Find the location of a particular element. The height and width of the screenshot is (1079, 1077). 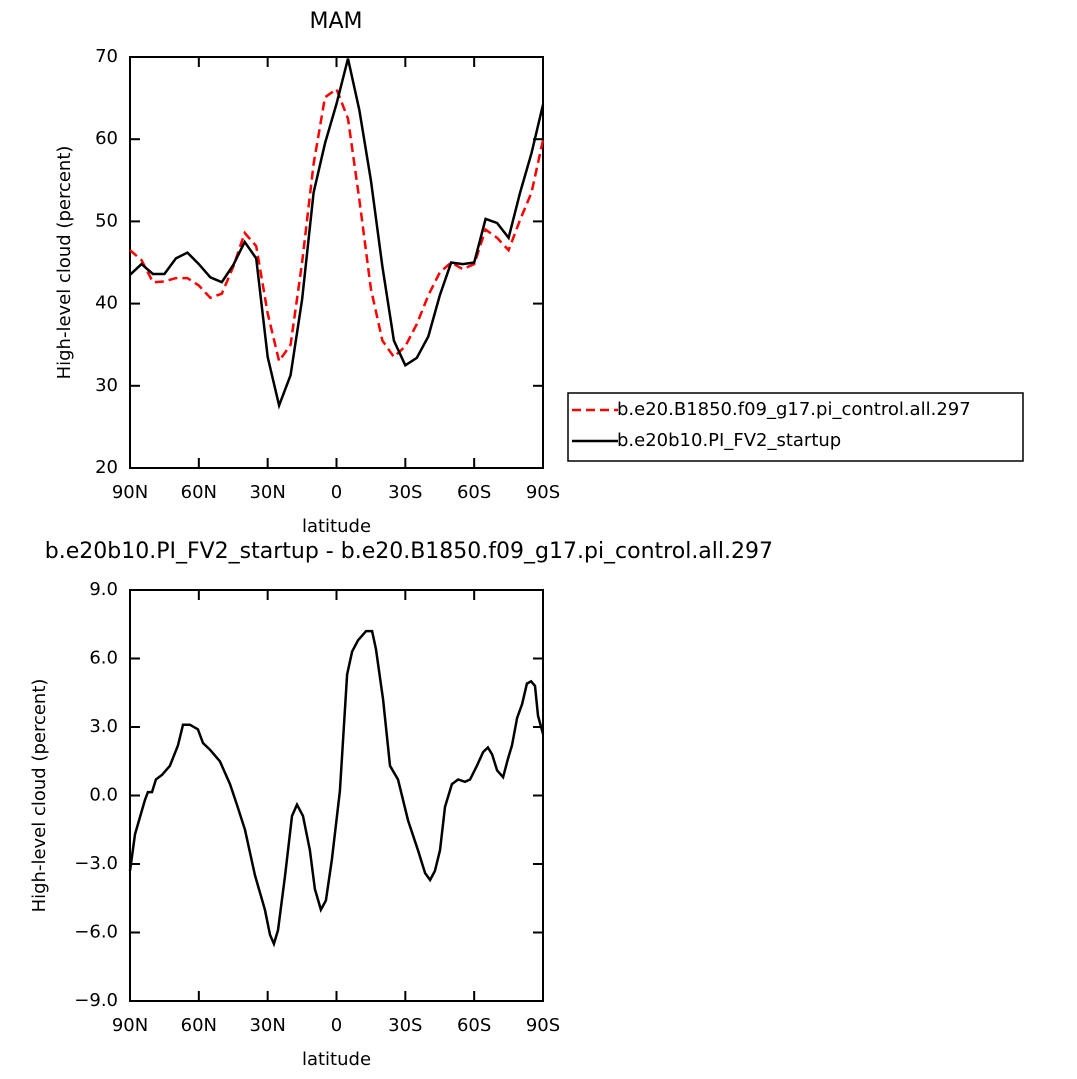

y-tick-label: −9.0 is located at coordinates (96, 1000).